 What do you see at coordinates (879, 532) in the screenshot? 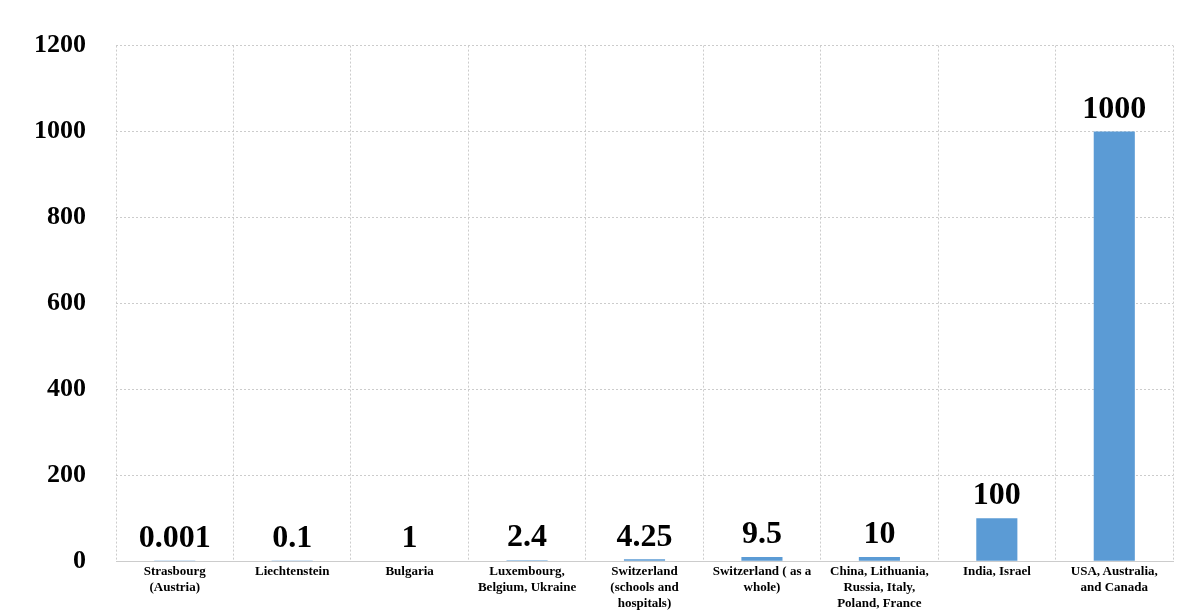
I see `data-label: 10` at bounding box center [879, 532].